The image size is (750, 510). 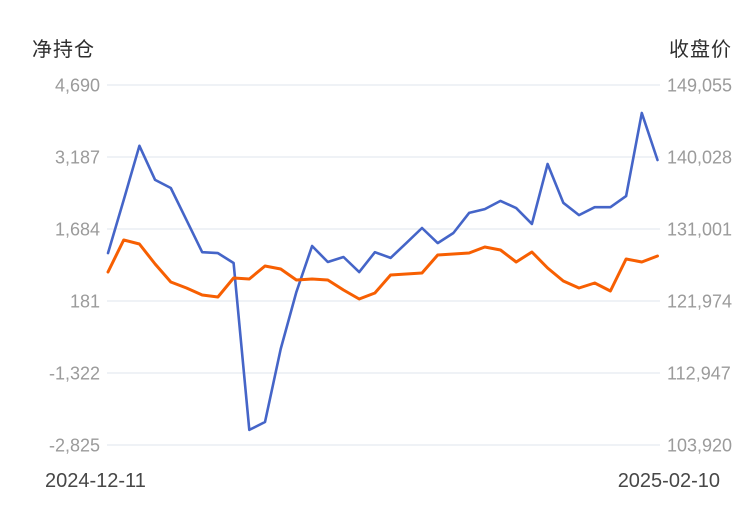 What do you see at coordinates (699, 86) in the screenshot?
I see `right-axis-tick-label: 149,055` at bounding box center [699, 86].